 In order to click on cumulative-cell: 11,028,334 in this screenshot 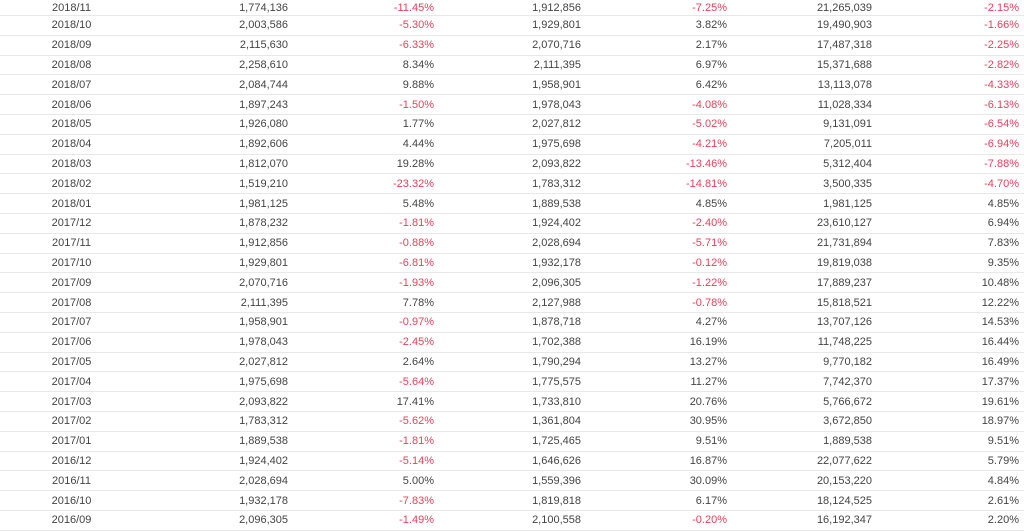, I will do `click(844, 104)`.